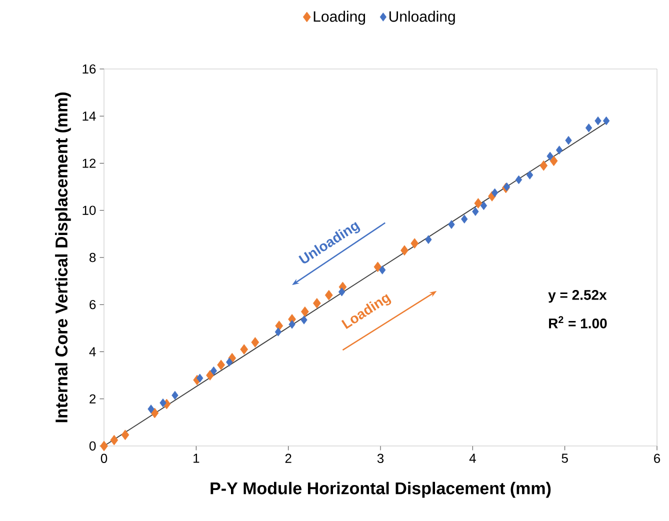 The width and height of the screenshot is (669, 521). I want to click on y-tick-label: 10, so click(89, 210).